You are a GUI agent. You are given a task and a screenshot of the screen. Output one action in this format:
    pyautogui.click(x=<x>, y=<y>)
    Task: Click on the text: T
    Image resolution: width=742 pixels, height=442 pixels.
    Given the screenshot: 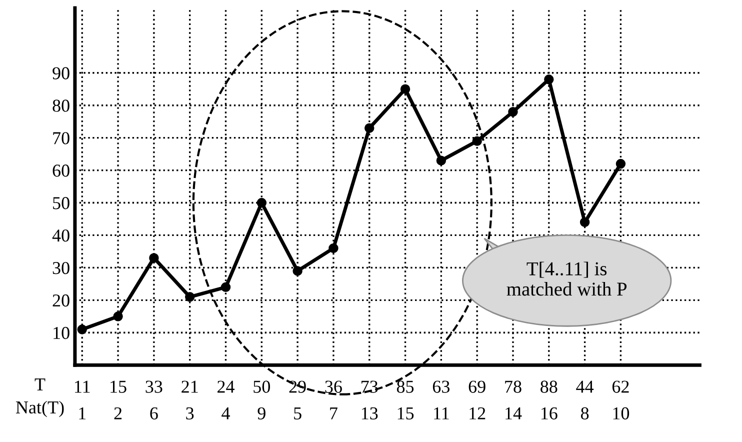 What is the action you would take?
    pyautogui.click(x=40, y=384)
    